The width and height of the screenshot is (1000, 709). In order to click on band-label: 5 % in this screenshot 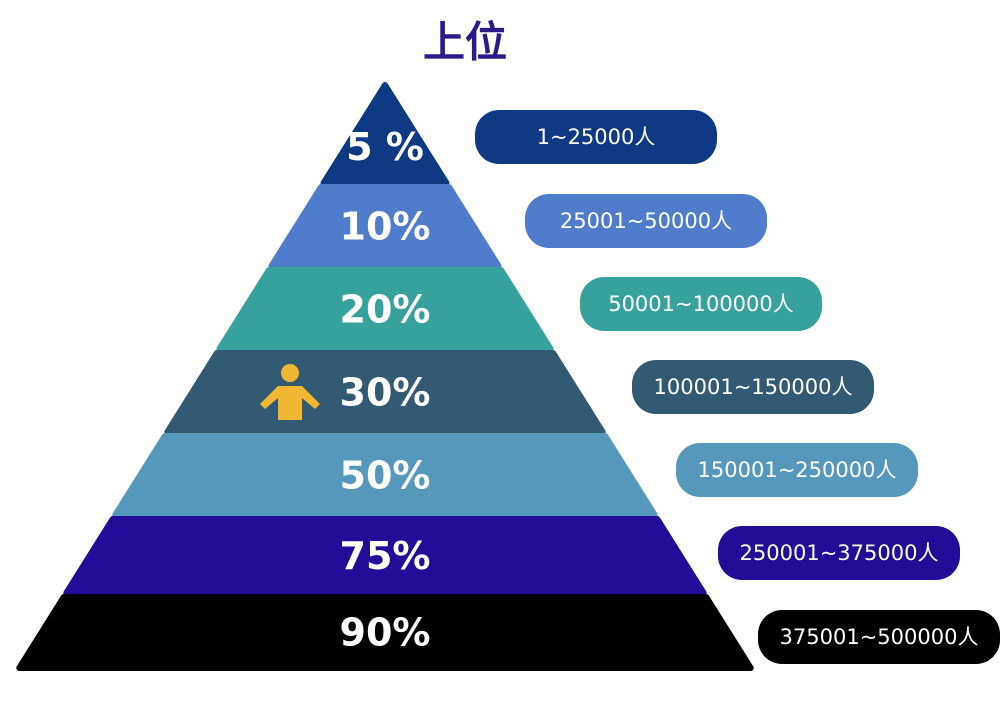, I will do `click(385, 147)`.